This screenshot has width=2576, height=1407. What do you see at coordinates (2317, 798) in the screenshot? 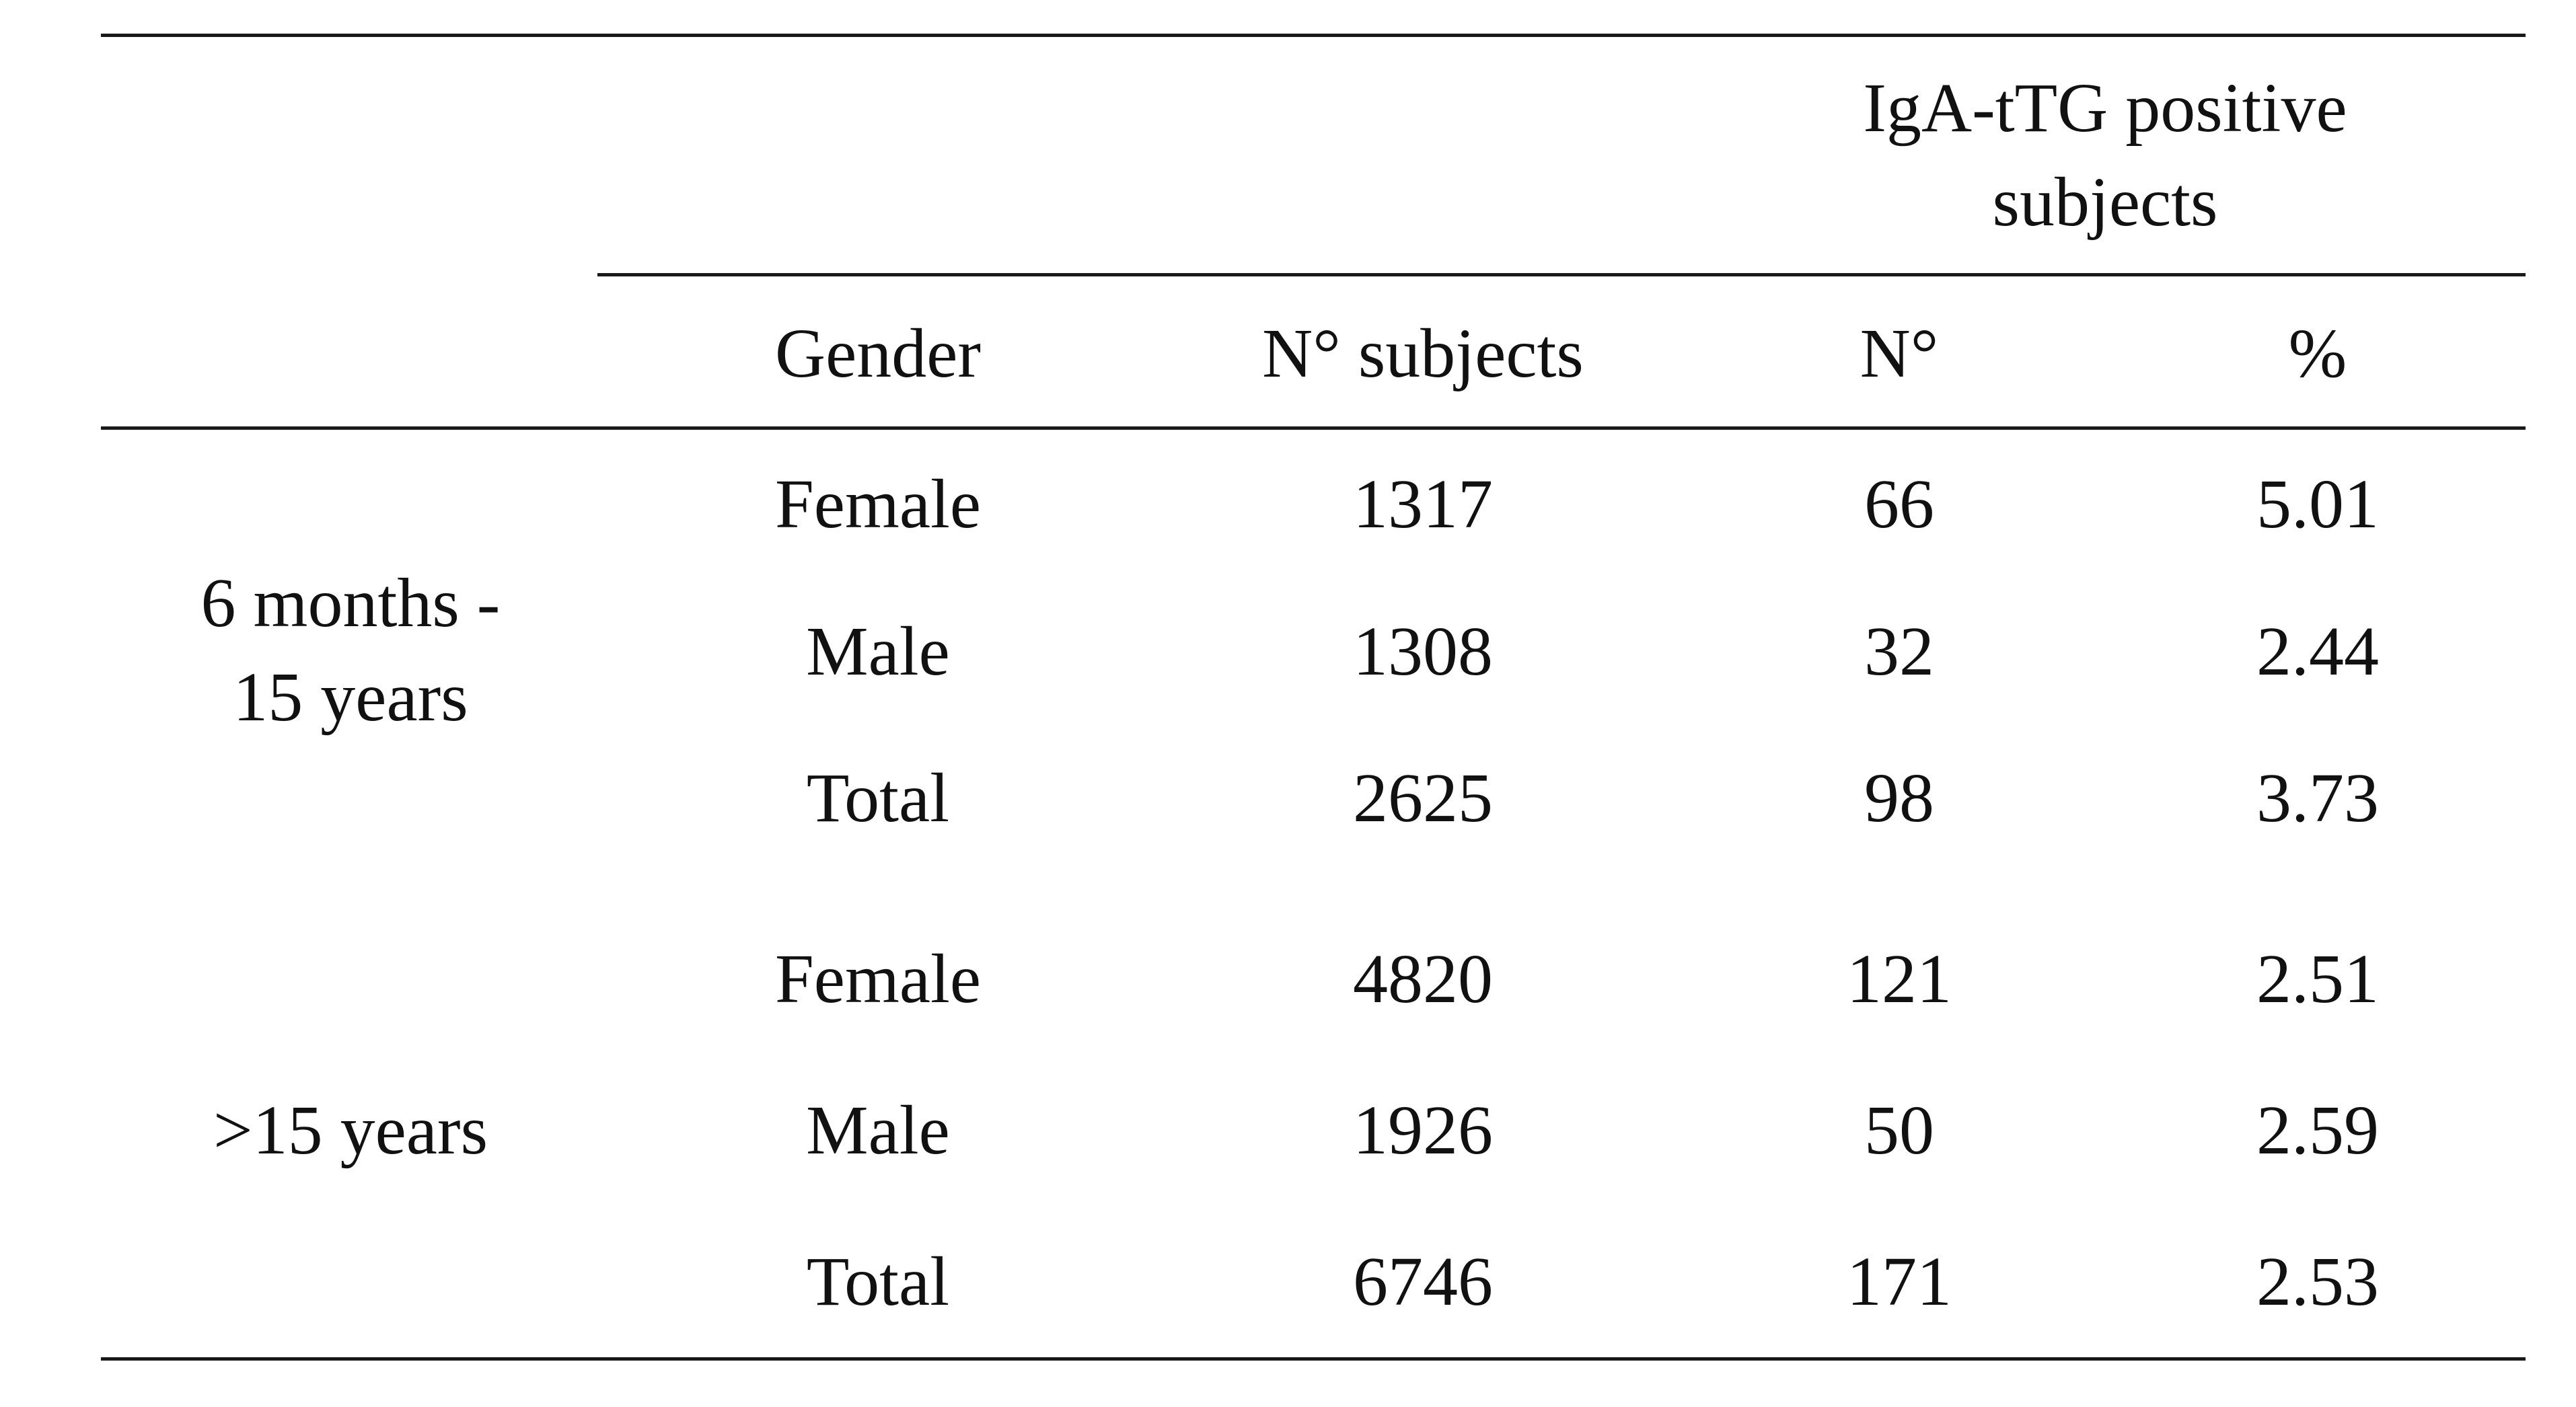
I see `cell-percent: 3.73` at bounding box center [2317, 798].